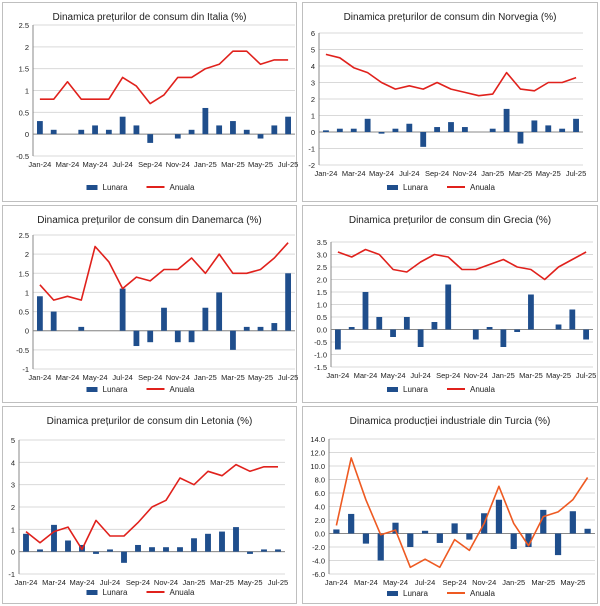 This screenshot has height=606, width=600. I want to click on y-tick-label: -6.0, so click(318, 574).